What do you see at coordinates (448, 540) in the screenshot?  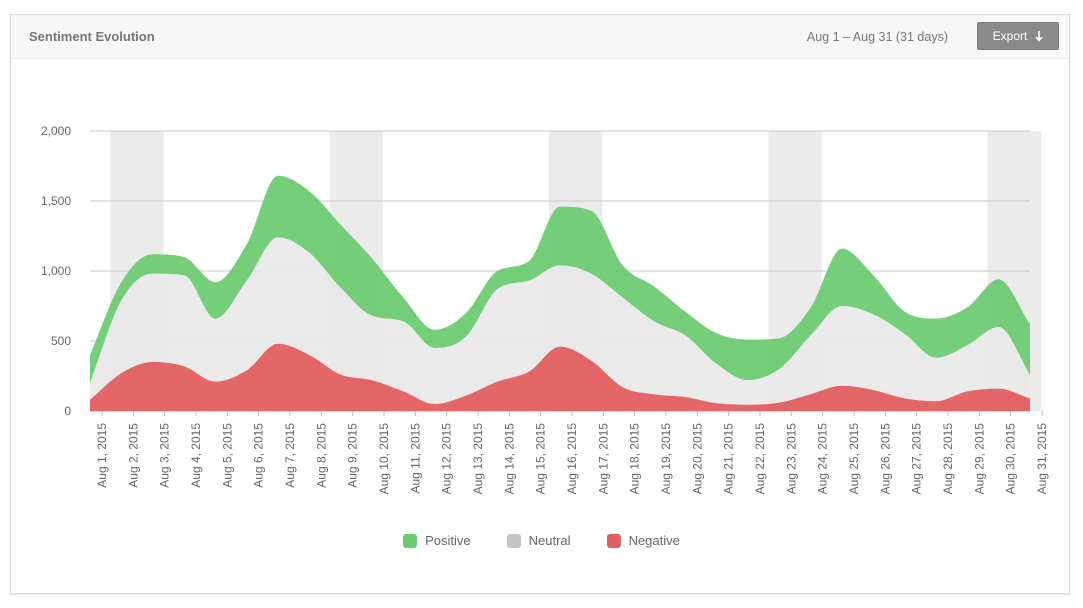 I see `legend-label-positive: Positive` at bounding box center [448, 540].